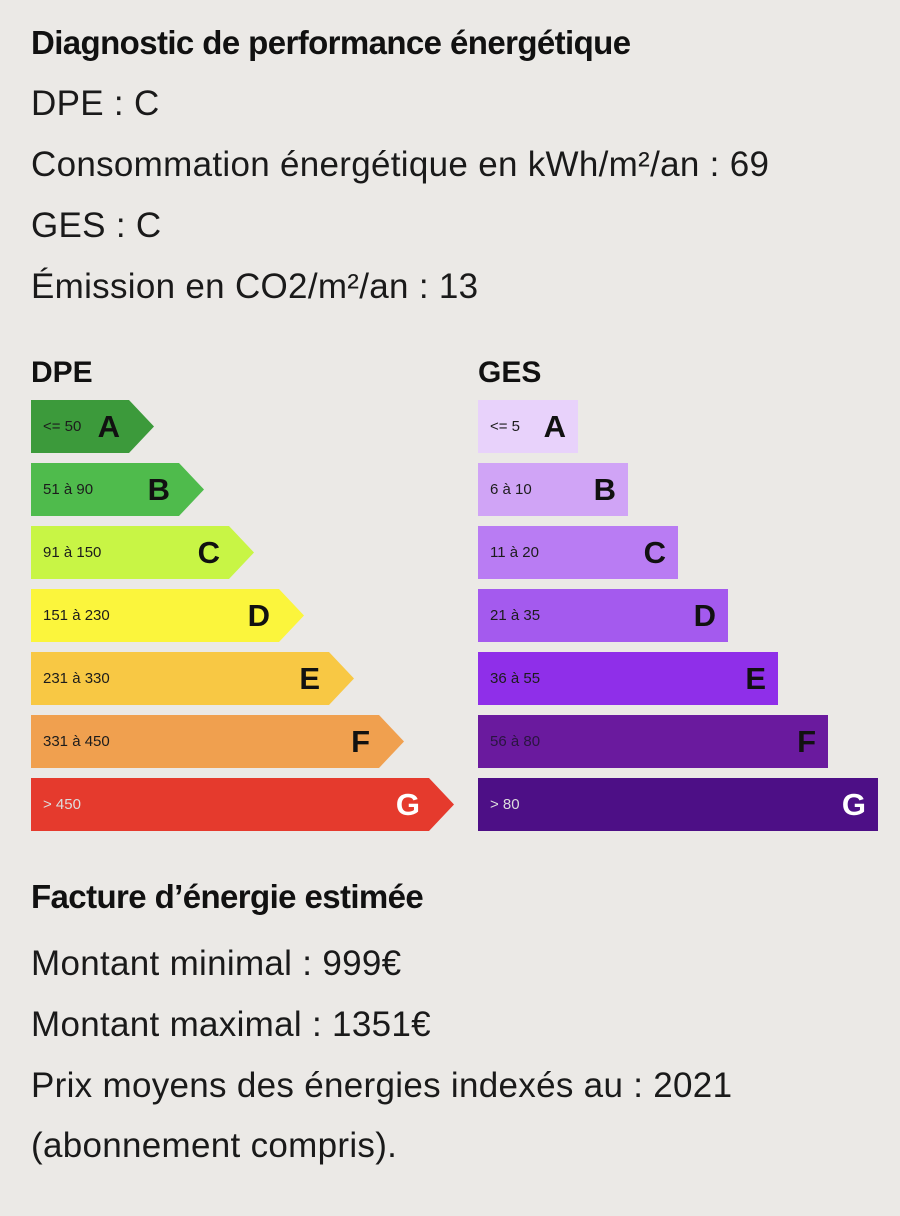  What do you see at coordinates (510, 372) in the screenshot?
I see `ges-scale-title: GES` at bounding box center [510, 372].